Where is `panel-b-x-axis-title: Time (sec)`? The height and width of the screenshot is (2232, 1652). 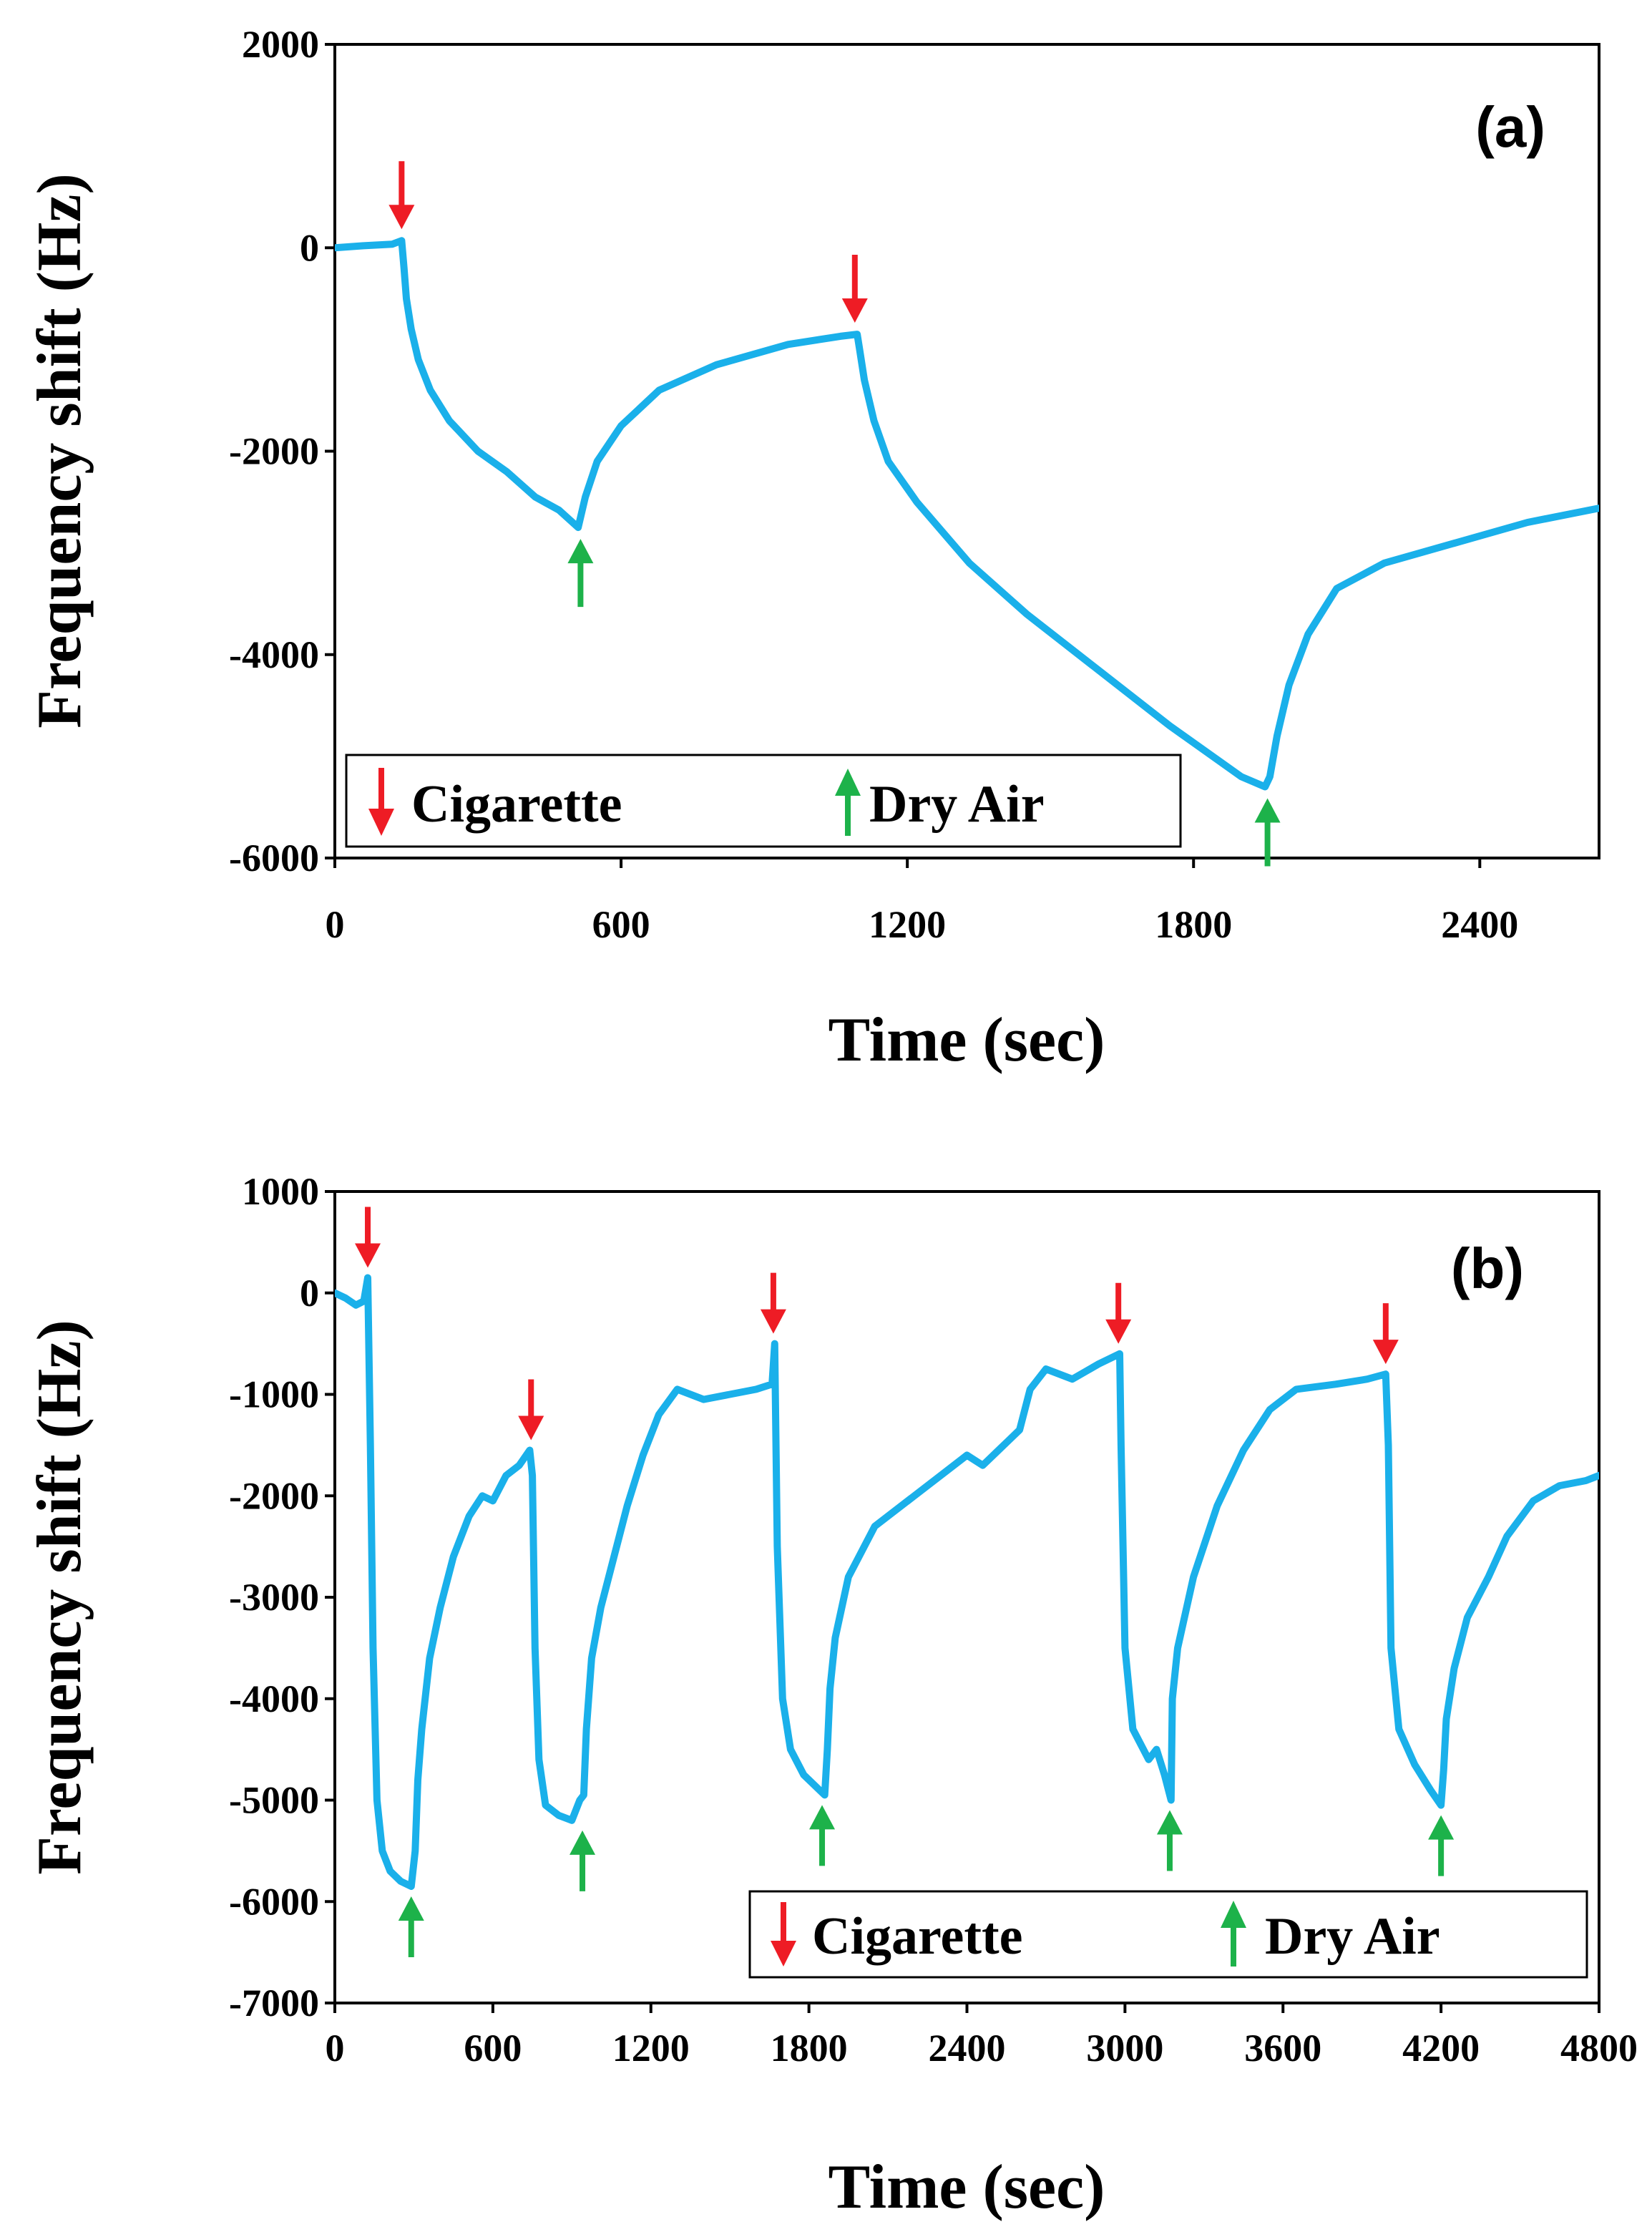 panel-b-x-axis-title: Time (sec) is located at coordinates (967, 2187).